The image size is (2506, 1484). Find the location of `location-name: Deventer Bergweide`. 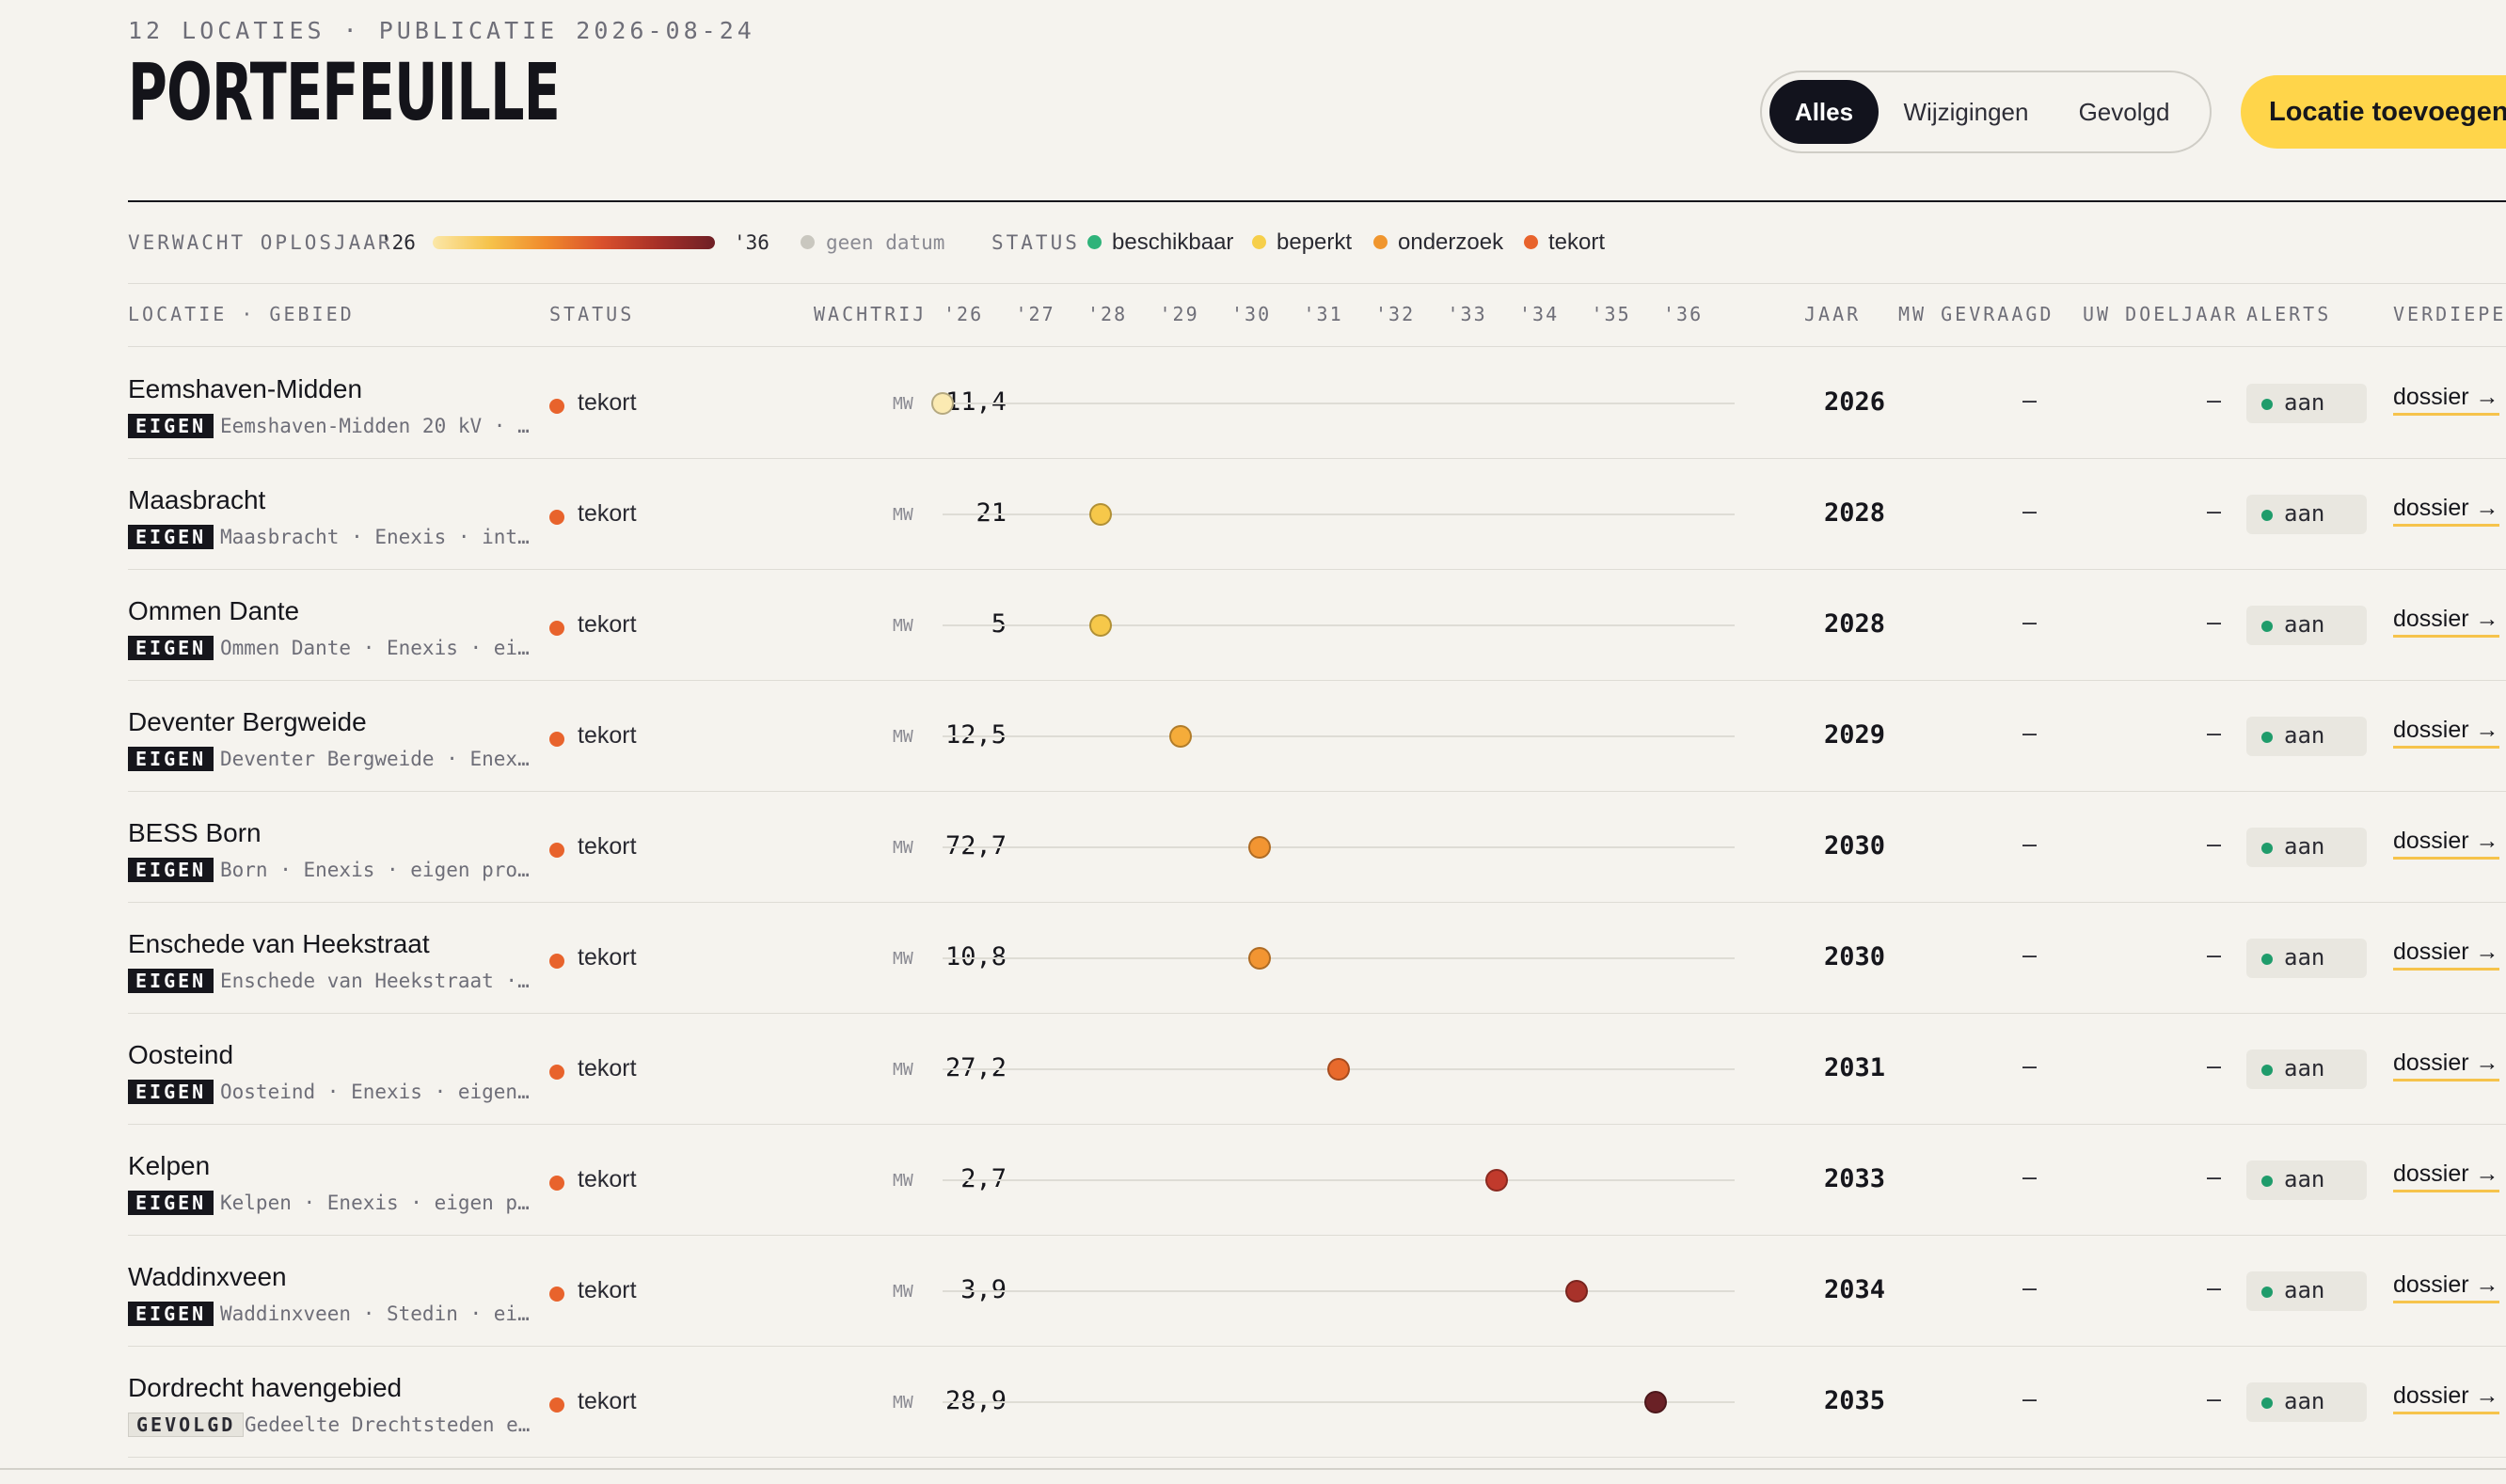

location-name: Deventer Bergweide is located at coordinates (247, 721).